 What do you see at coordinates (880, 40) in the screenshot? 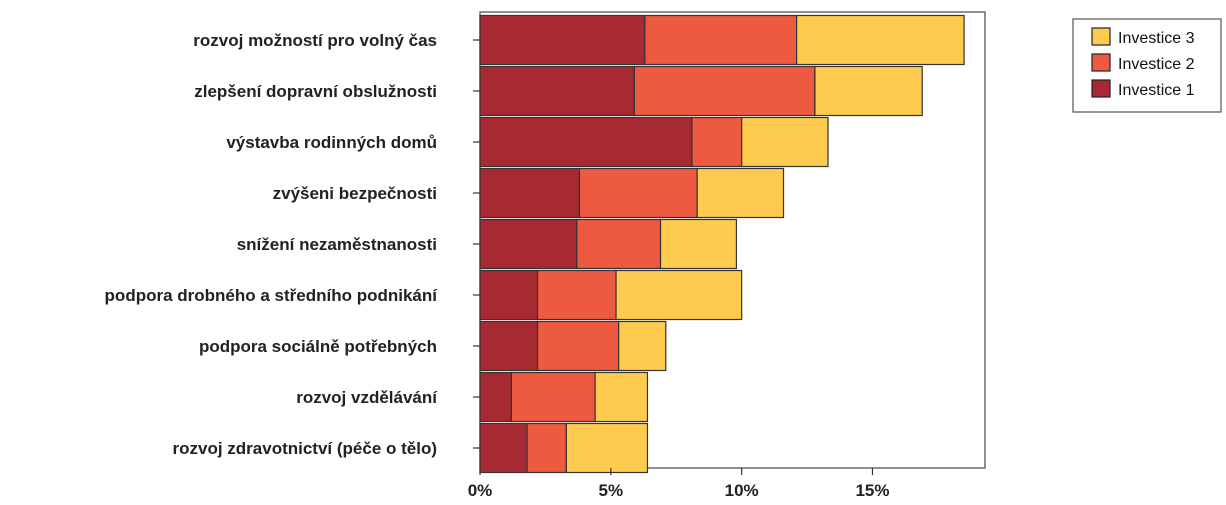
I see `bar-investice-3-rozvoj-moznosti-pro-volny-cas` at bounding box center [880, 40].